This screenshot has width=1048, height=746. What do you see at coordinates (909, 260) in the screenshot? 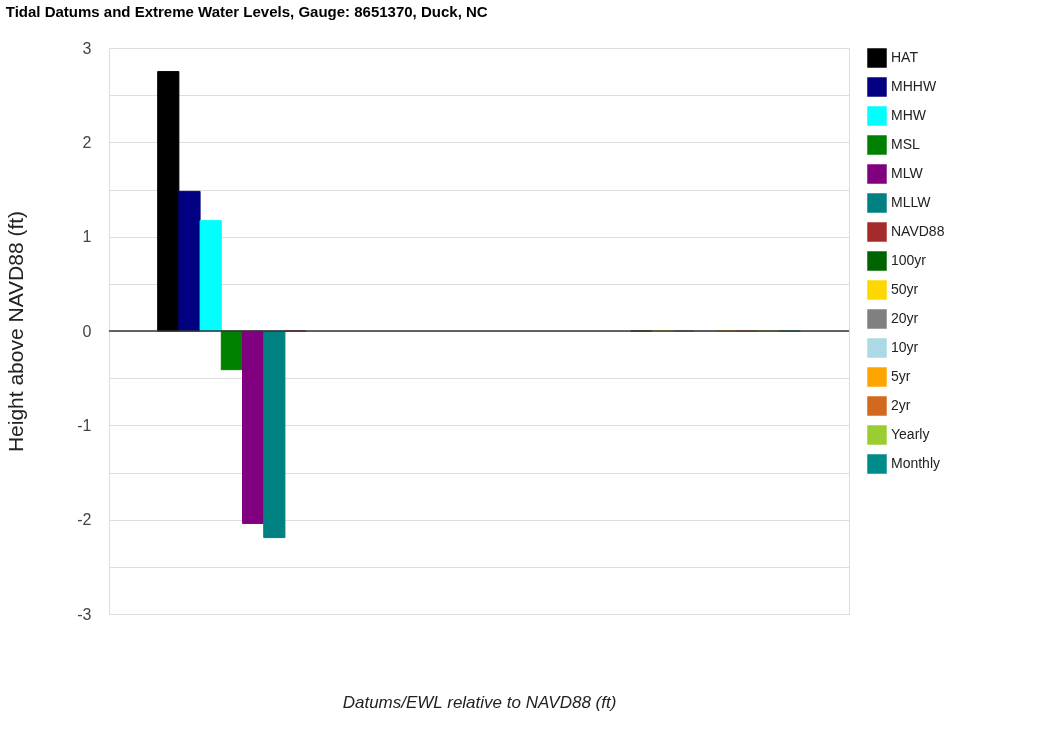
I see `legend-label: 100yr` at bounding box center [909, 260].